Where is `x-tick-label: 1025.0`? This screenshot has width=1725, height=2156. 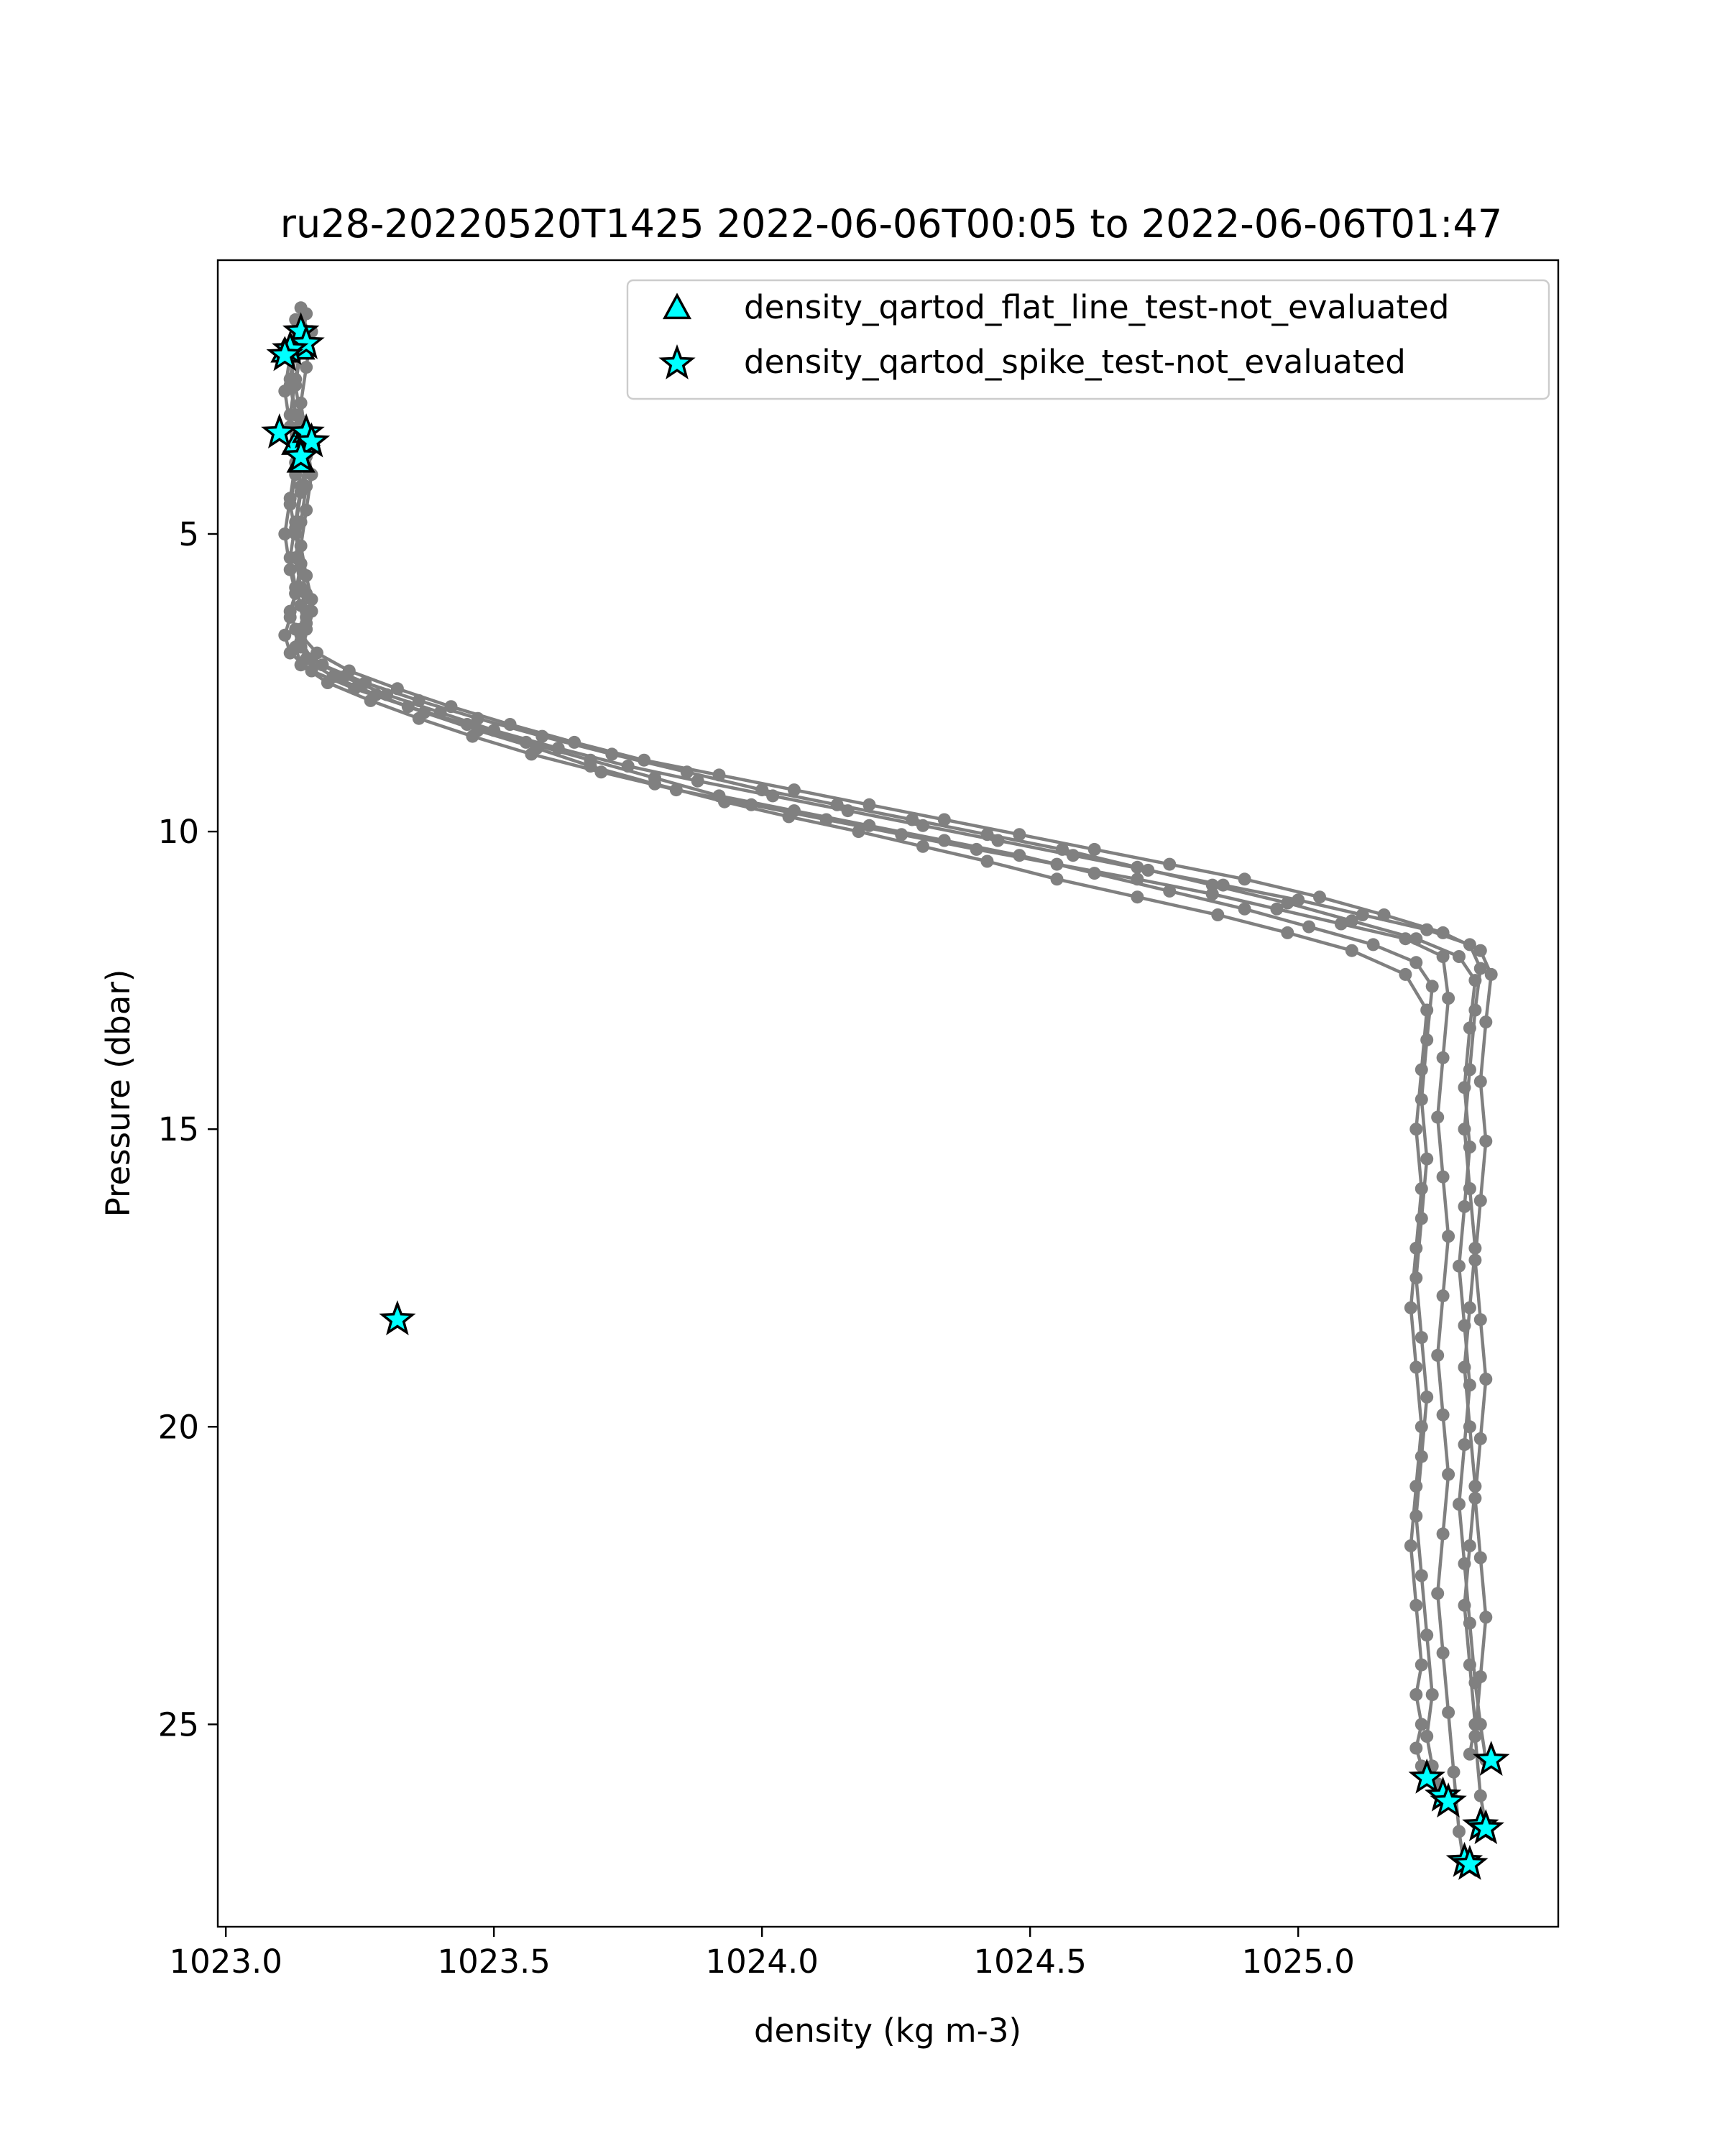 x-tick-label: 1025.0 is located at coordinates (1297, 1962).